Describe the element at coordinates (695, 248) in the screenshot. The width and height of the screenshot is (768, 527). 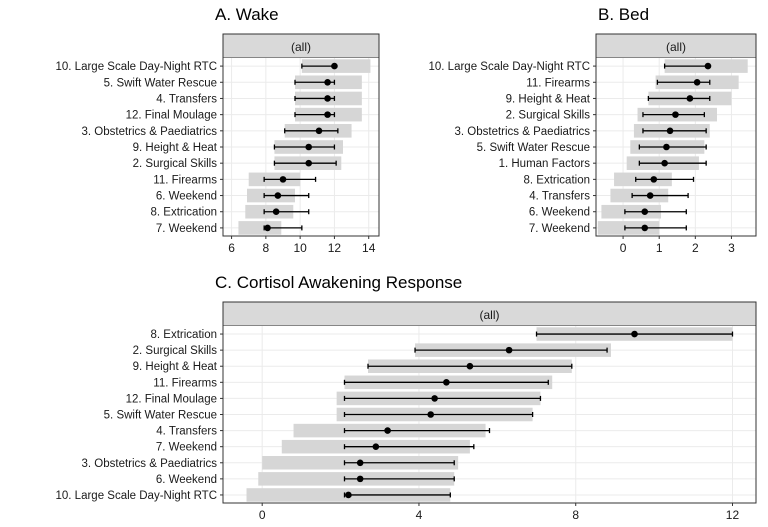
I see `x-tick-label: 2` at that location.